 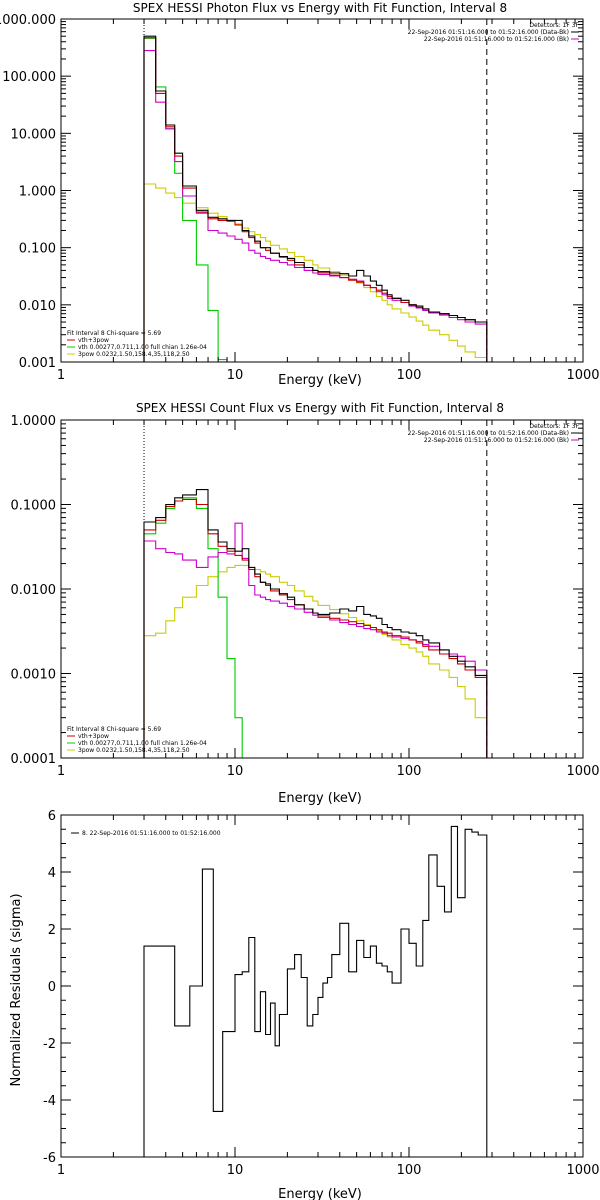 What do you see at coordinates (52, 816) in the screenshot?
I see `y-tick-label: 6` at bounding box center [52, 816].